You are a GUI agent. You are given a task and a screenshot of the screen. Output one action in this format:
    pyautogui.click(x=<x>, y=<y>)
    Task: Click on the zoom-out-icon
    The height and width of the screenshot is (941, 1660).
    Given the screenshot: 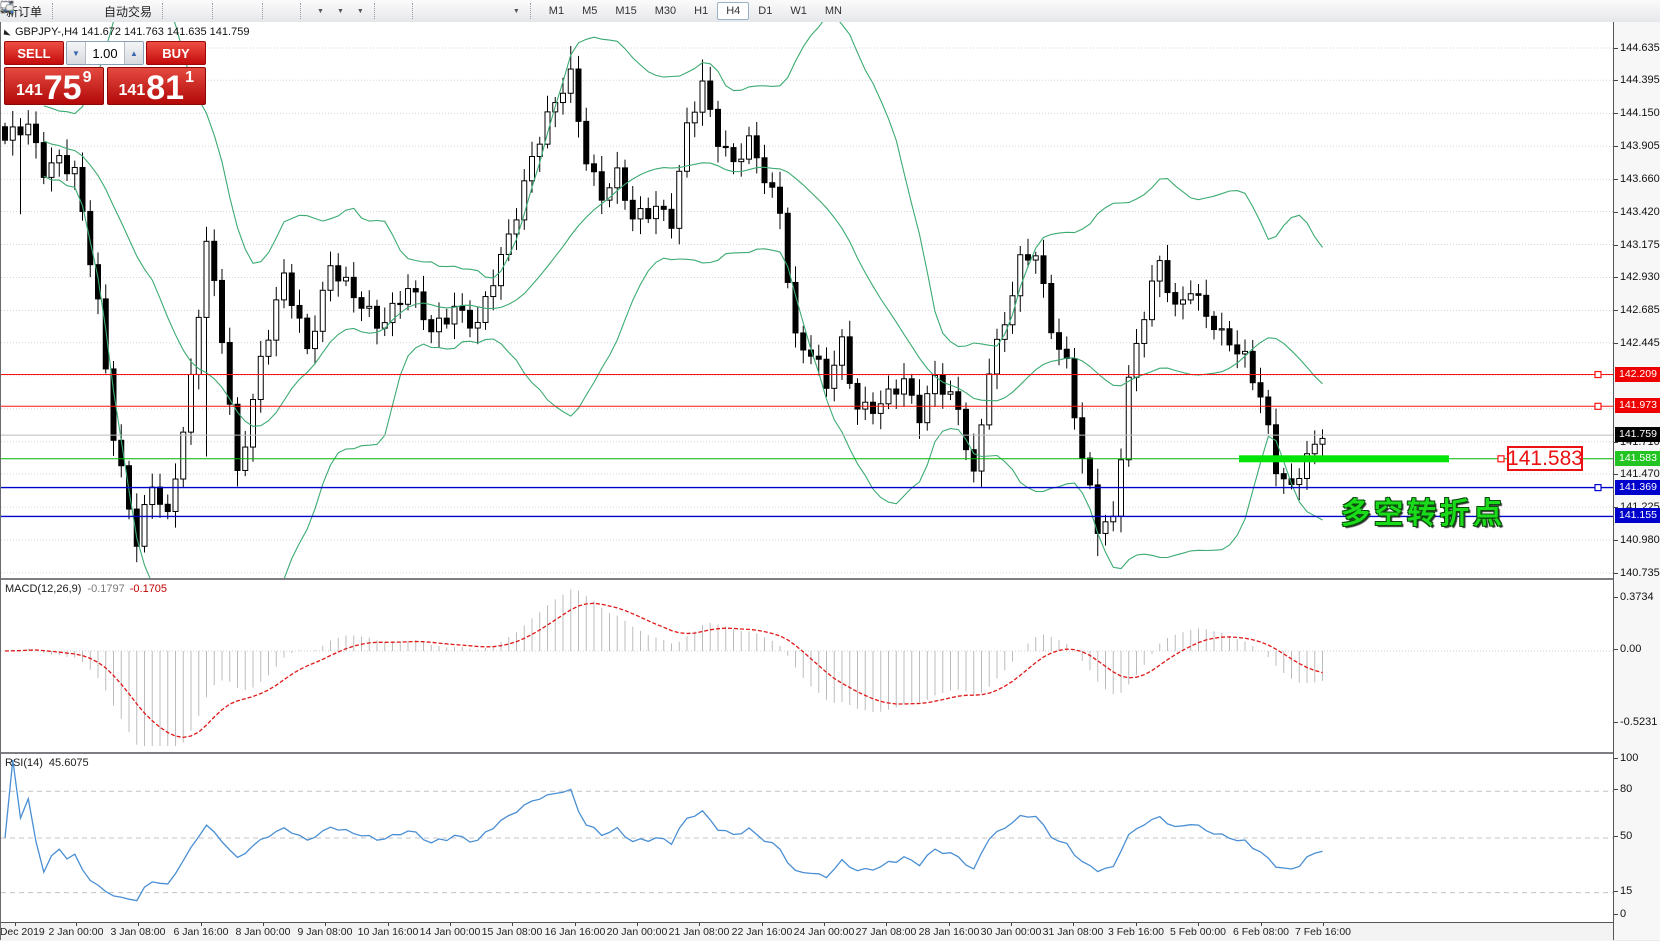 What is the action you would take?
    pyautogui.click(x=123, y=10)
    